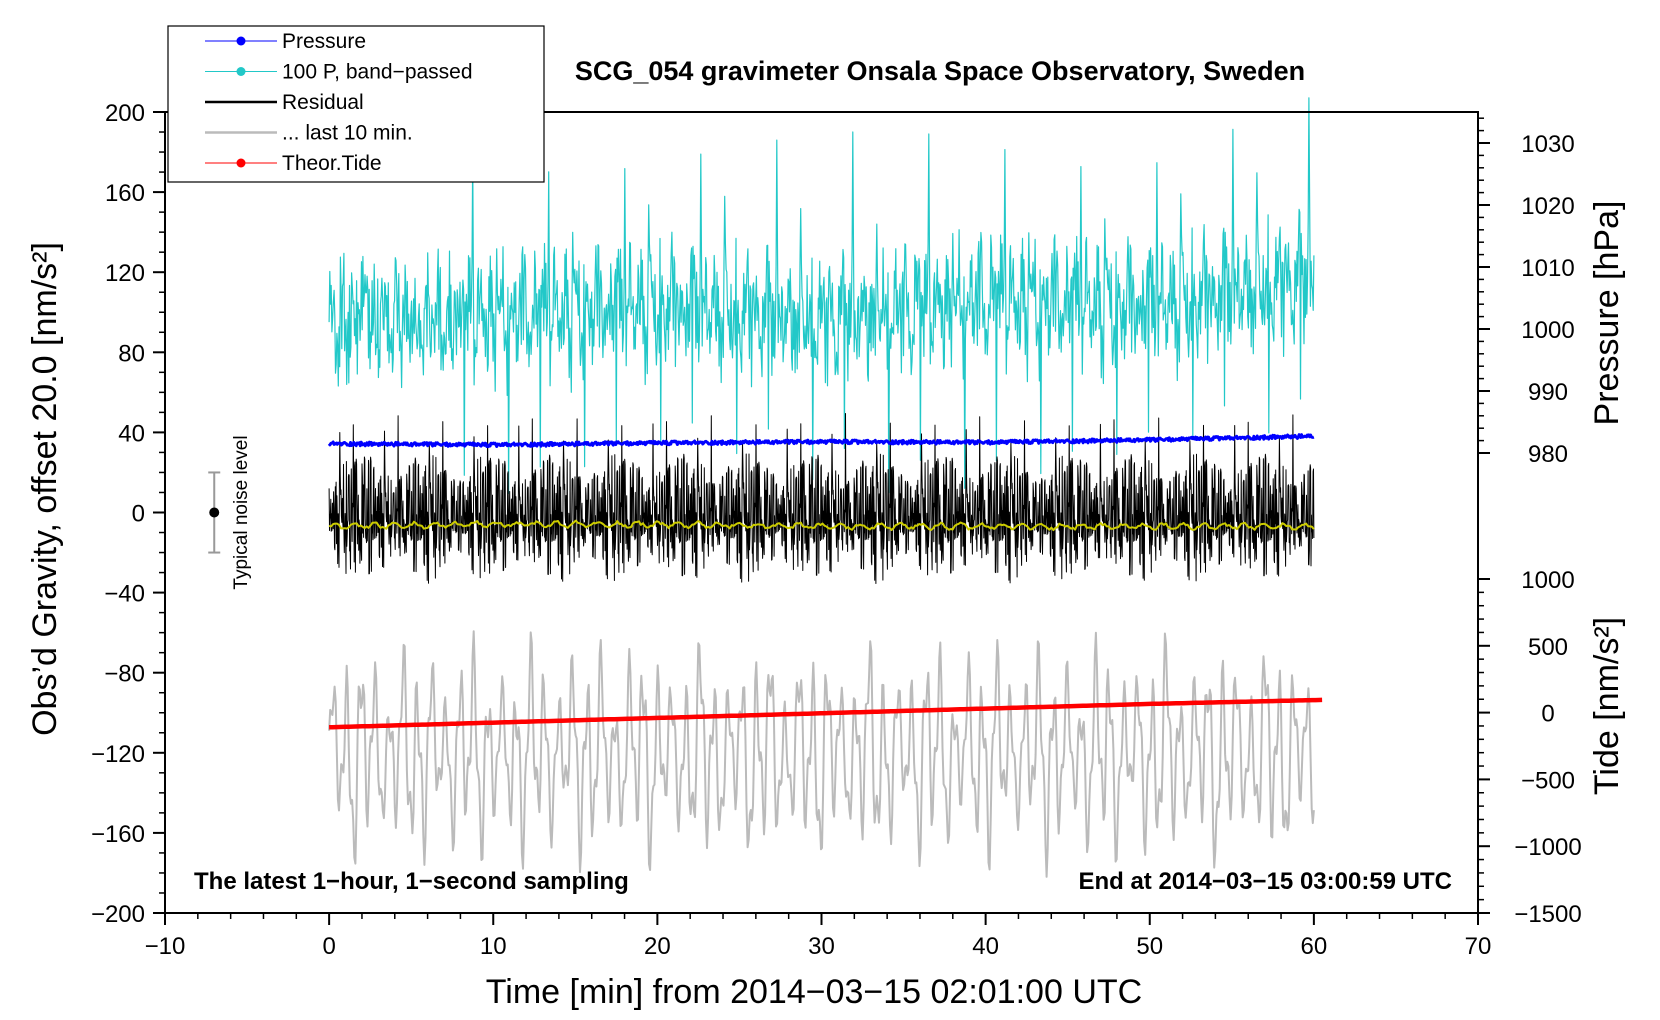  What do you see at coordinates (125, 273) in the screenshot?
I see `y-tick-label: 120` at bounding box center [125, 273].